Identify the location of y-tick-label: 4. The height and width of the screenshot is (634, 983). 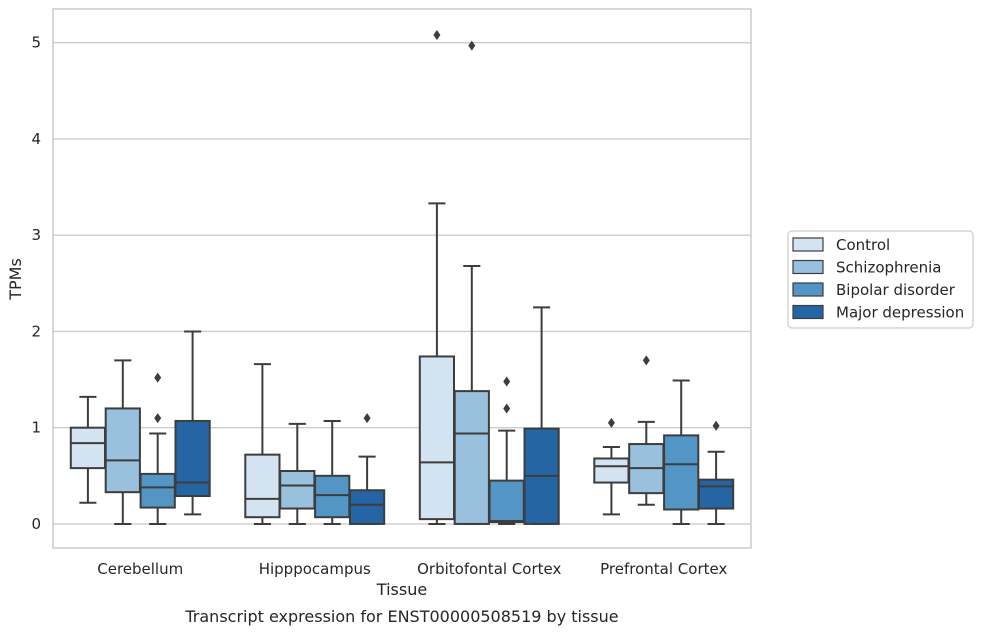
(36, 139).